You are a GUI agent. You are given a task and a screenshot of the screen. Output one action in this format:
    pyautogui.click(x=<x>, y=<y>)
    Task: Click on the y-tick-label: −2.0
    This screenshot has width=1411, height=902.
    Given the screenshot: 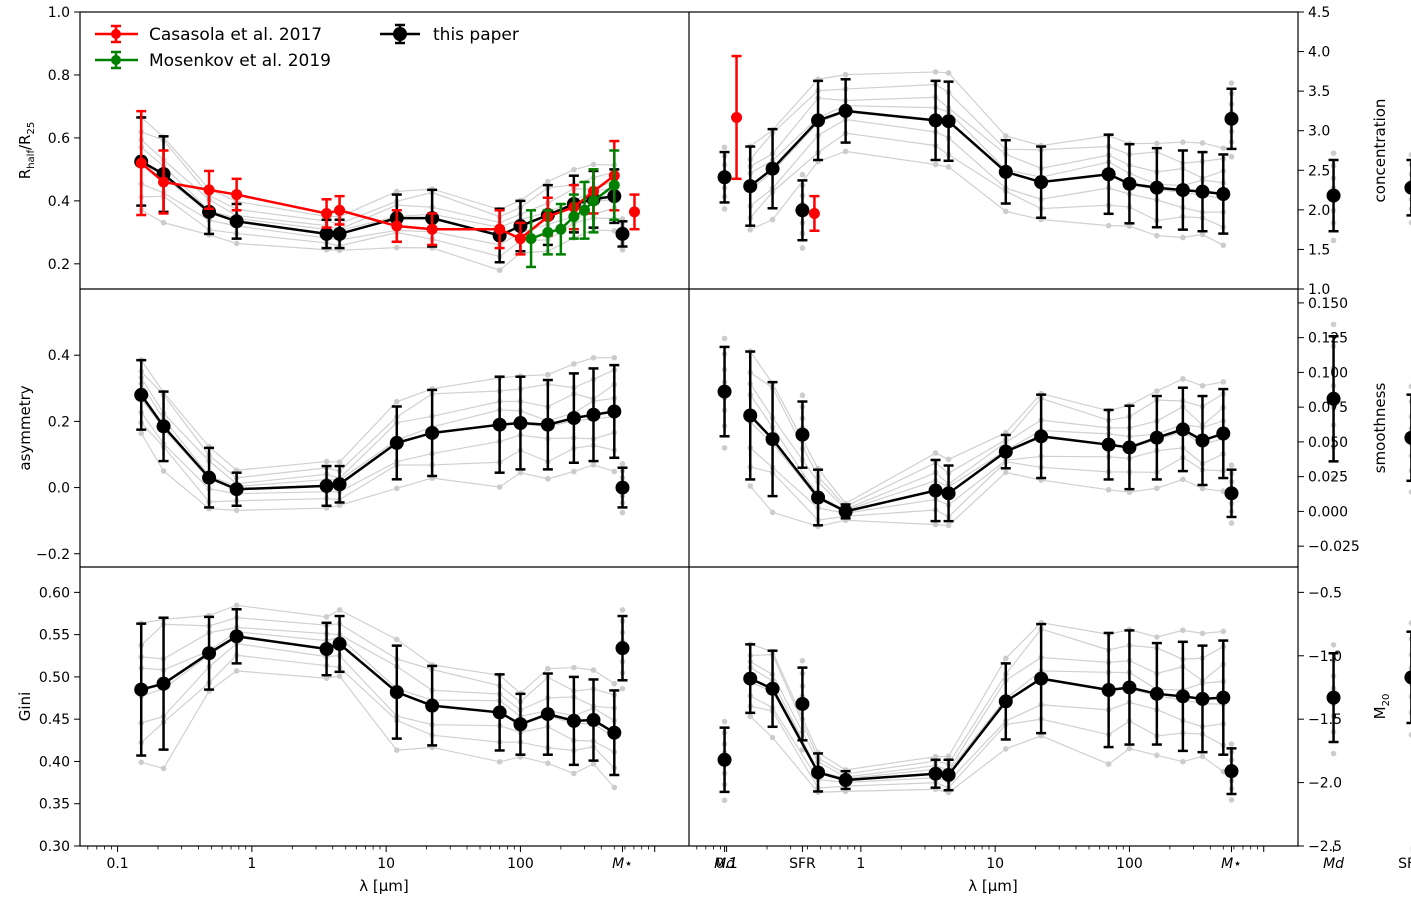 What is the action you would take?
    pyautogui.click(x=1325, y=784)
    